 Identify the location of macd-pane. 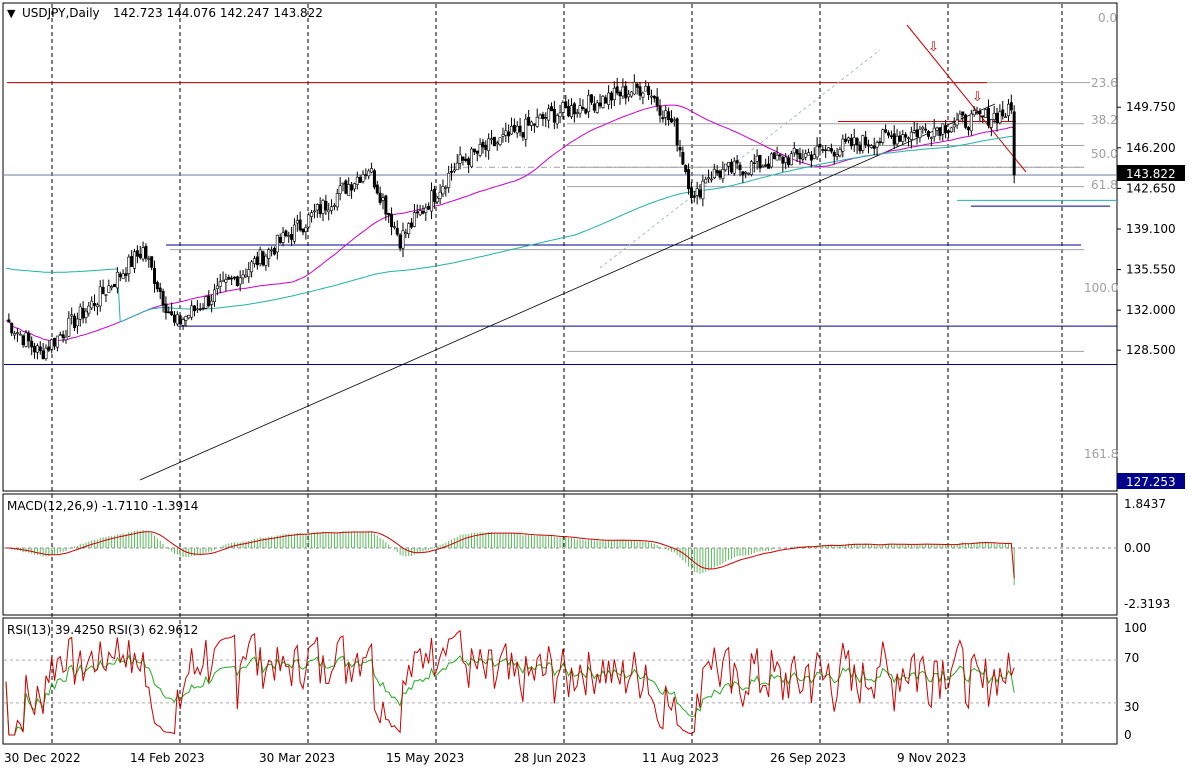
(560, 554).